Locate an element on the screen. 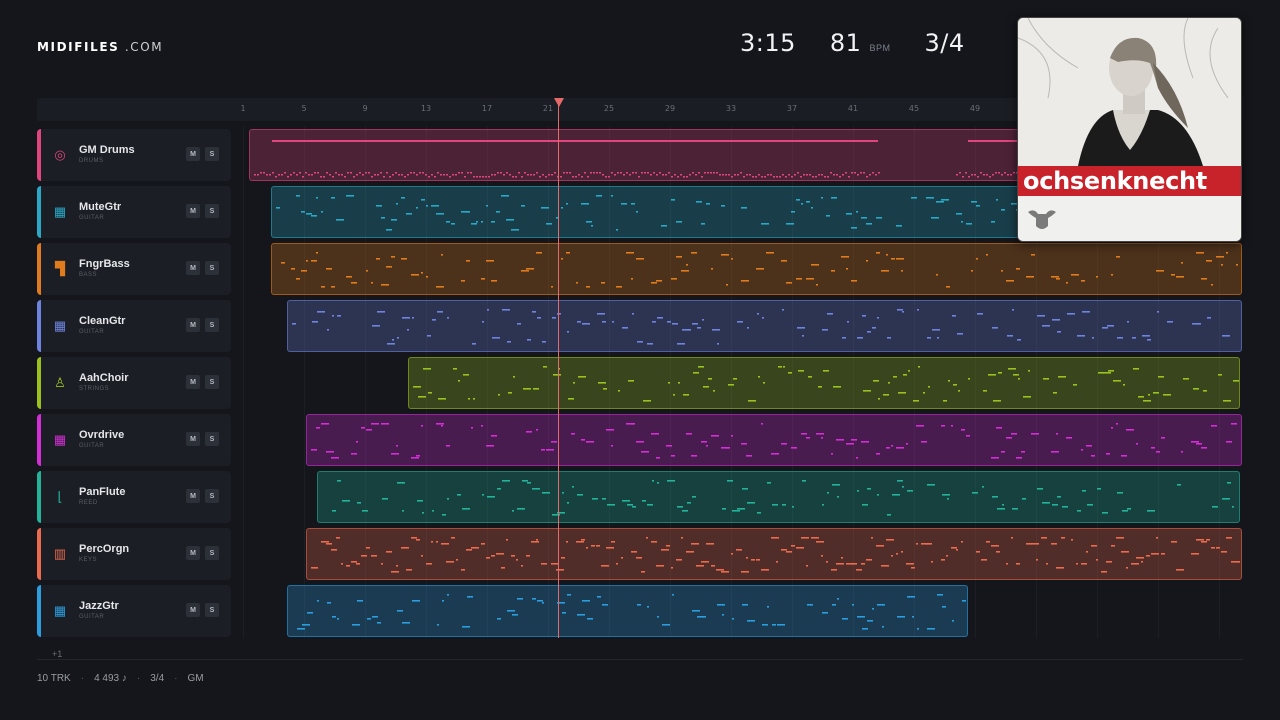 This screenshot has width=1280, height=720. playhead is located at coordinates (558, 371).